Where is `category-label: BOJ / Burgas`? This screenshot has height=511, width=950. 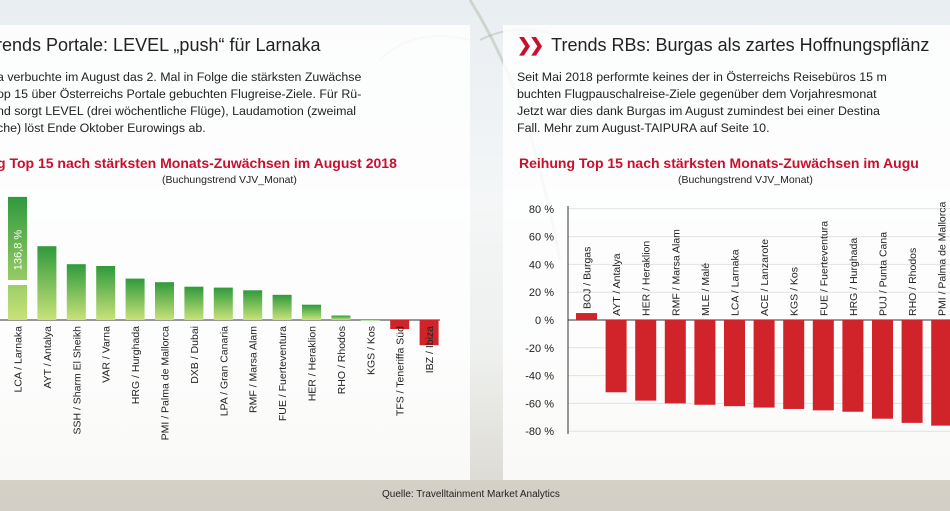
category-label: BOJ / Burgas is located at coordinates (588, 278).